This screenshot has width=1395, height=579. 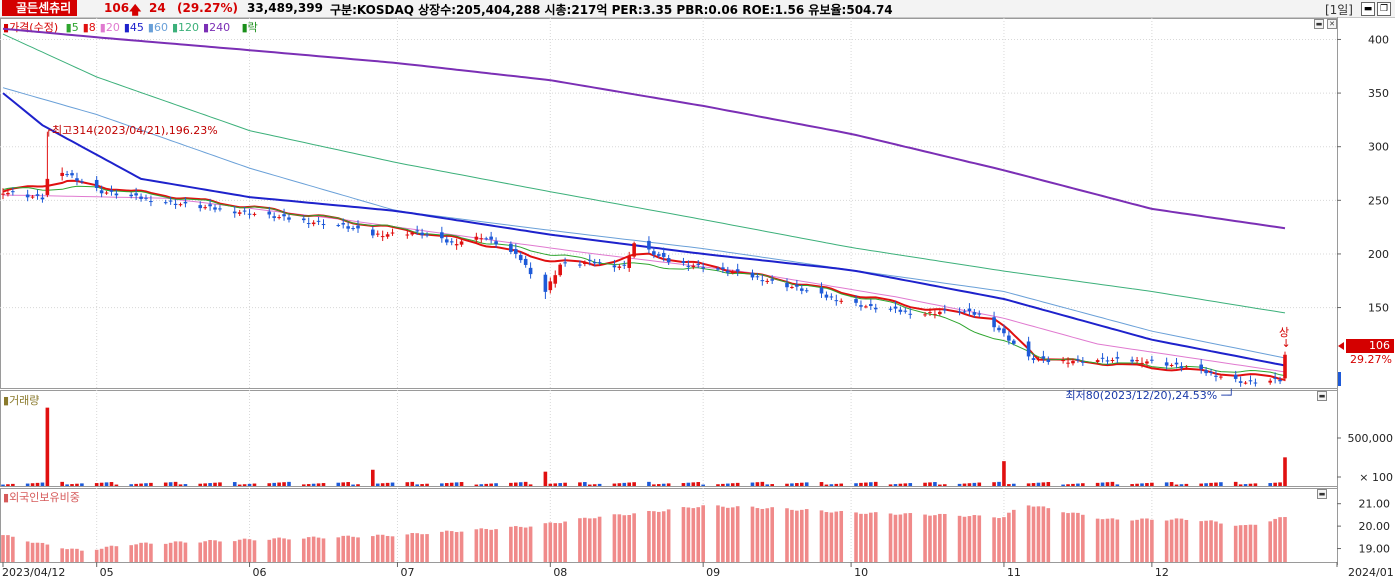 What do you see at coordinates (1322, 494) in the screenshot?
I see `foreign-panel-minimize-icon: ▬` at bounding box center [1322, 494].